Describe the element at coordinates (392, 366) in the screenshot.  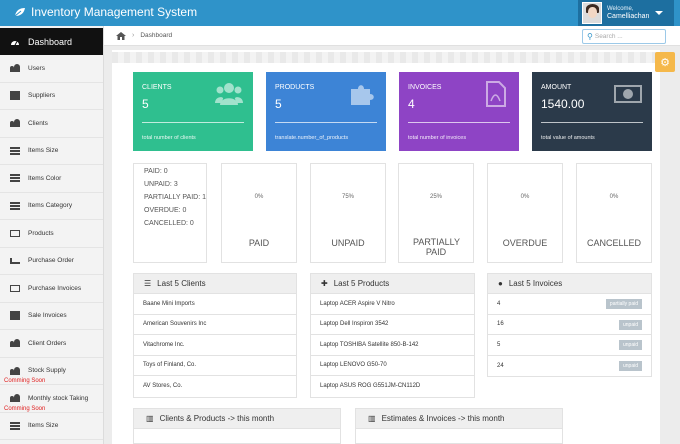
I see `list-item: Laptop LENOVO G50-70` at that location.